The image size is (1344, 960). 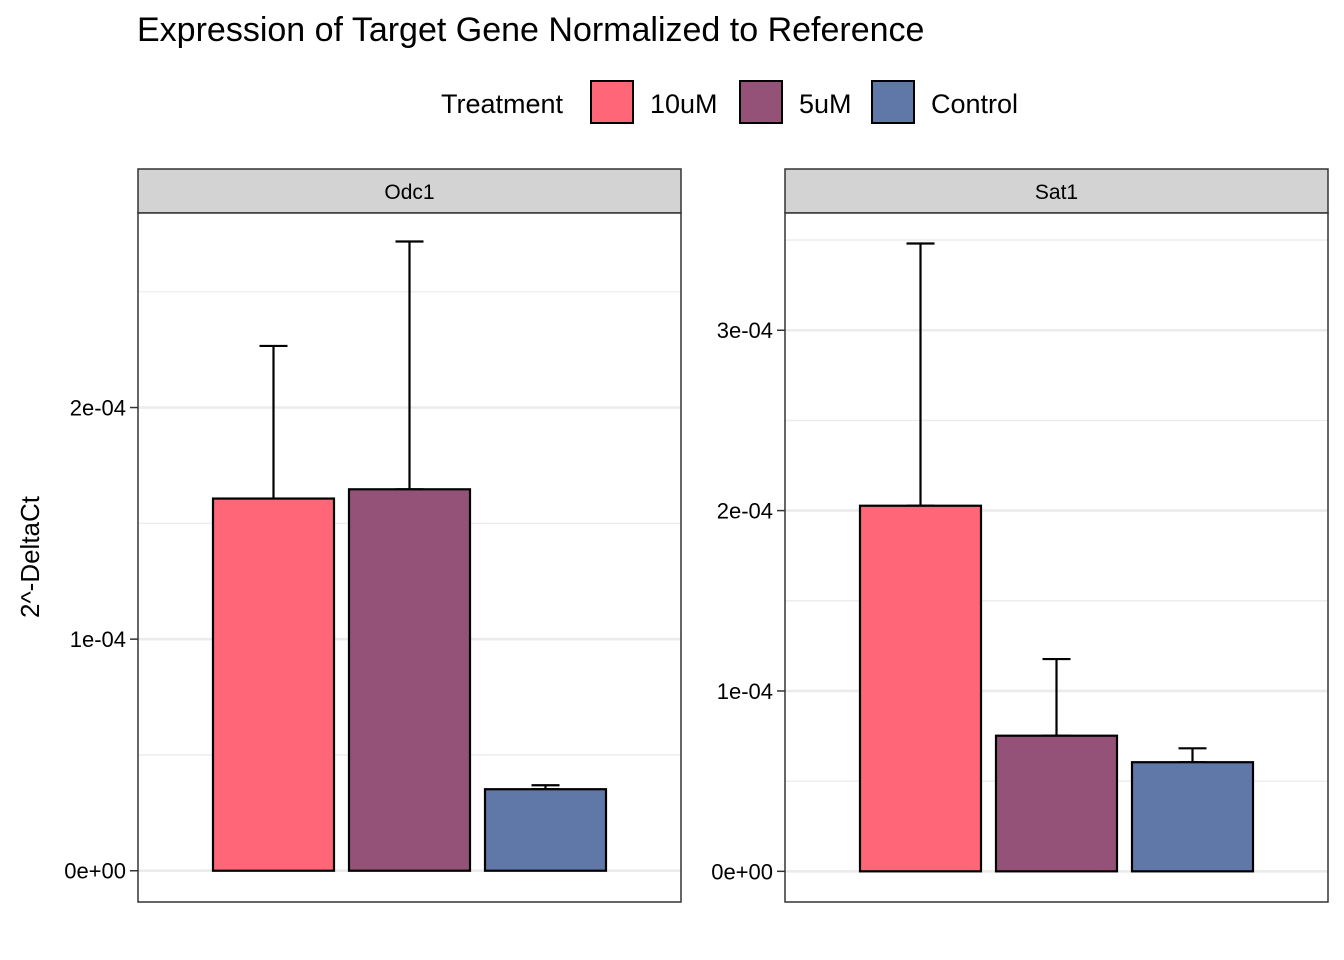 I want to click on y-tick-label: 3e-04, so click(x=745, y=330).